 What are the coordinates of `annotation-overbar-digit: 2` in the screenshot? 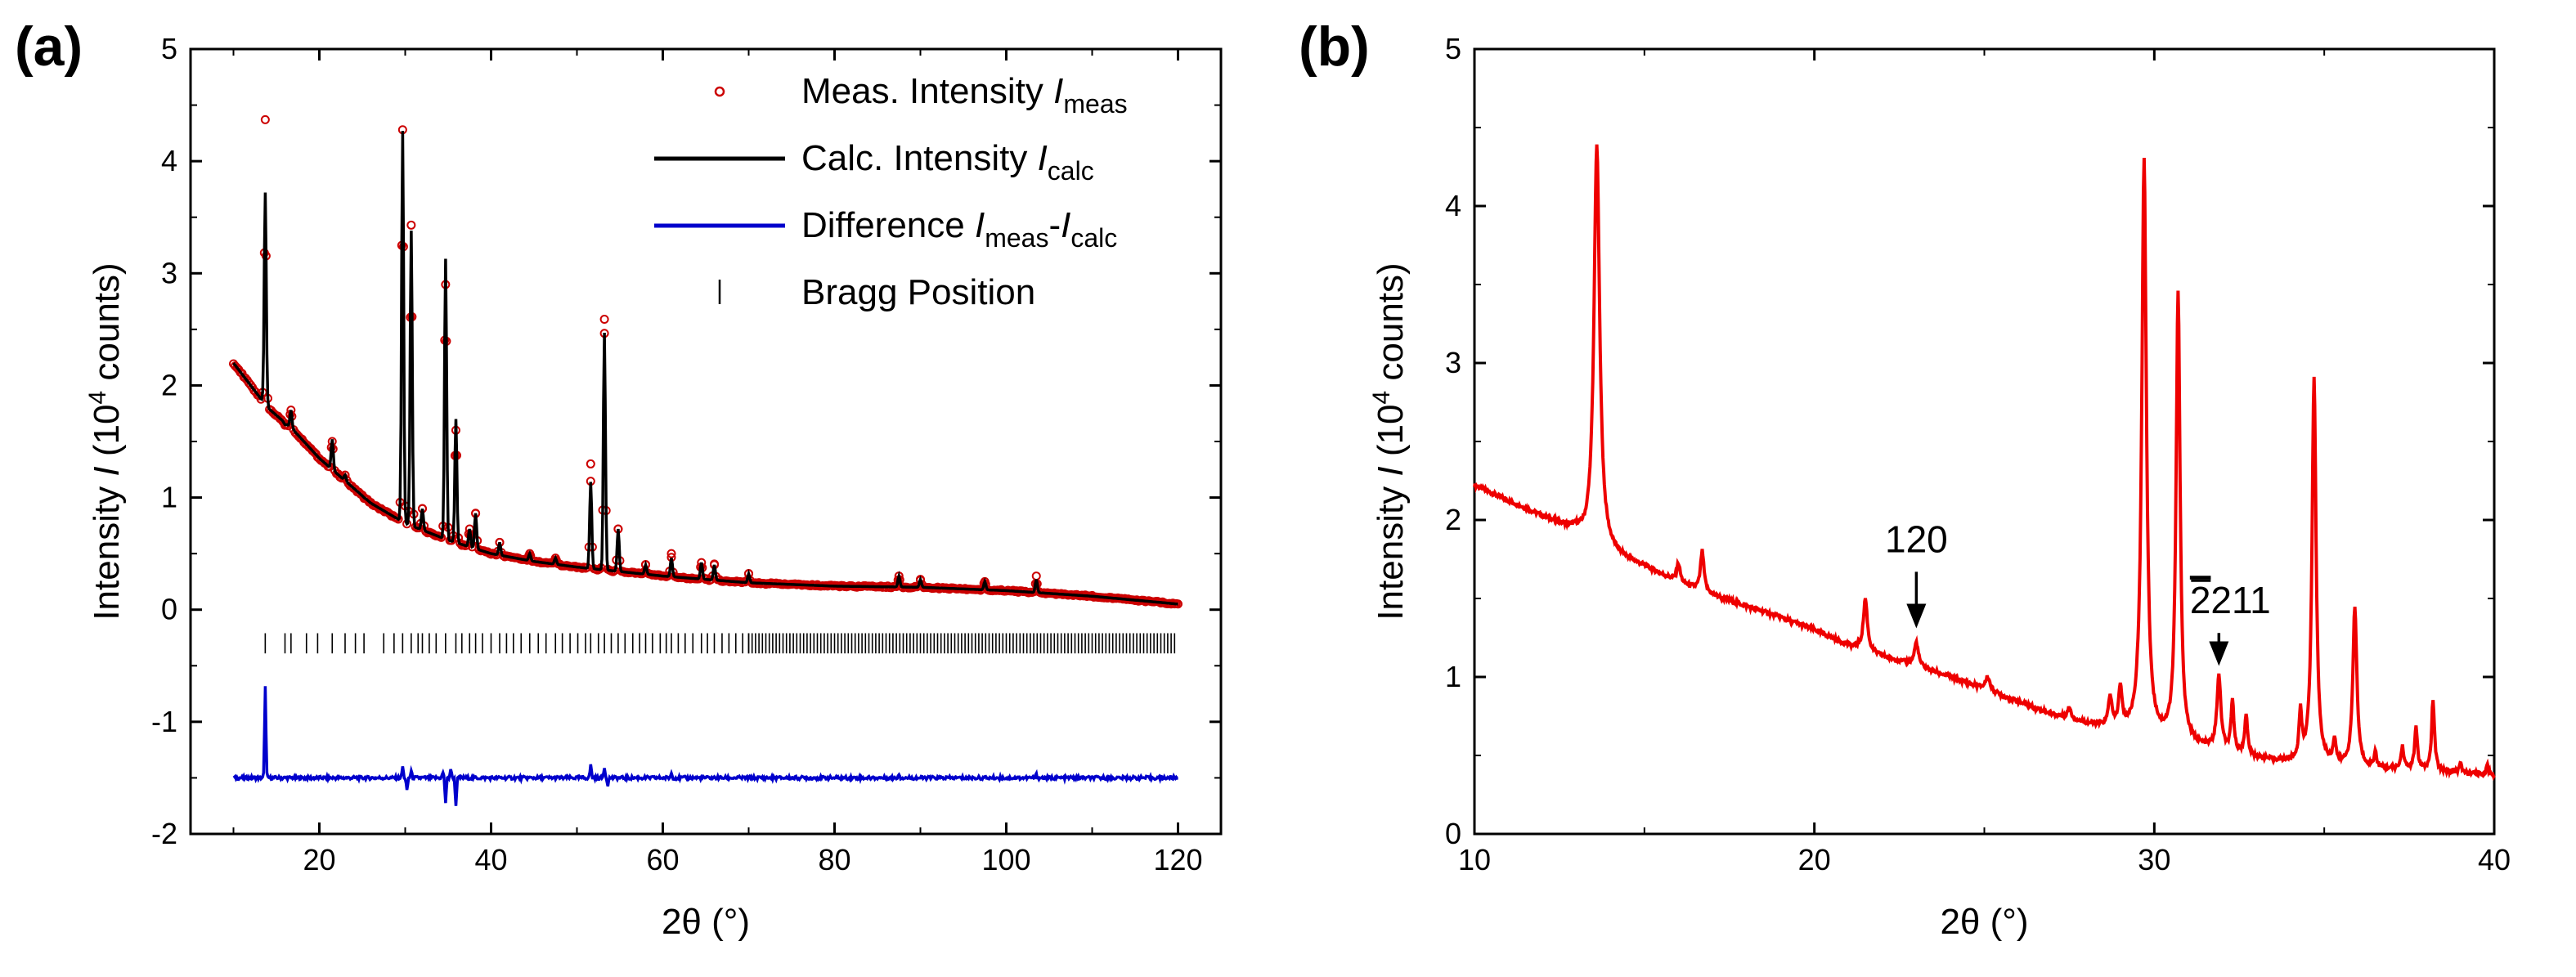 It's located at (2200, 600).